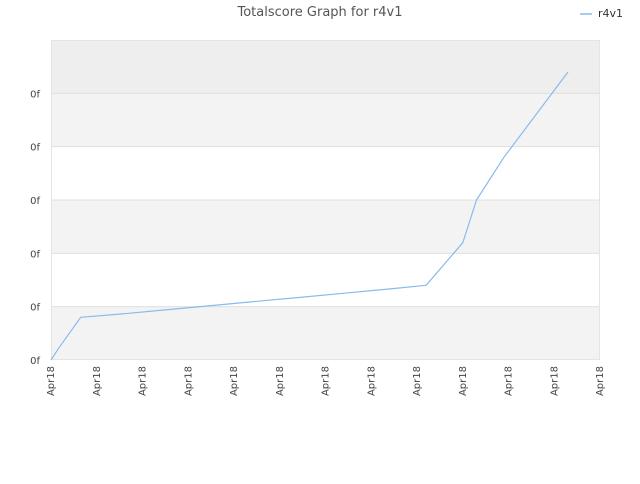 The height and width of the screenshot is (484, 640). What do you see at coordinates (319, 12) in the screenshot?
I see `chart-title: Totalscore Graph for r4v1` at bounding box center [319, 12].